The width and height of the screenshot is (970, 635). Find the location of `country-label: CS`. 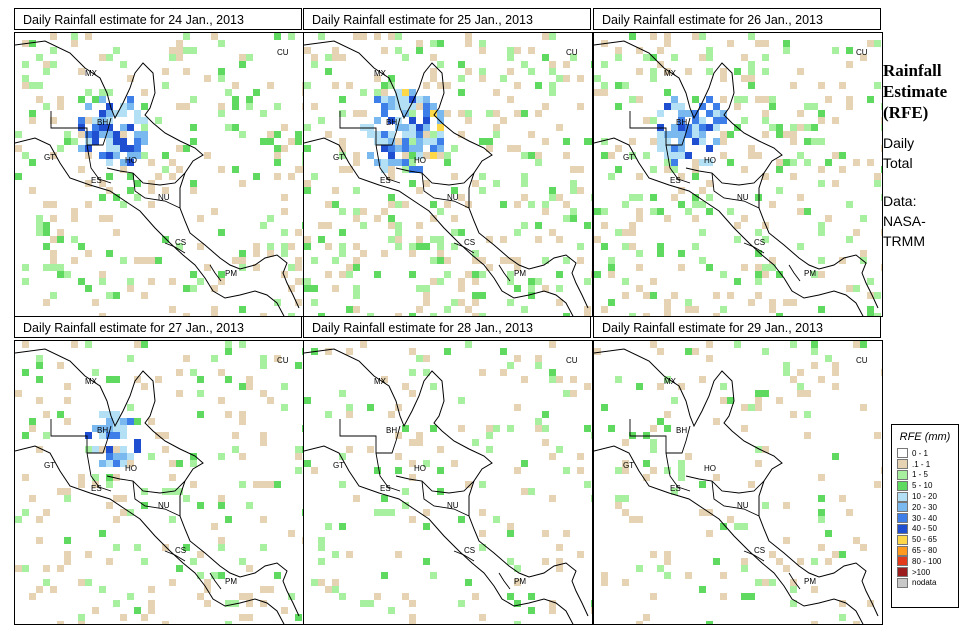

country-label: CS is located at coordinates (759, 242).